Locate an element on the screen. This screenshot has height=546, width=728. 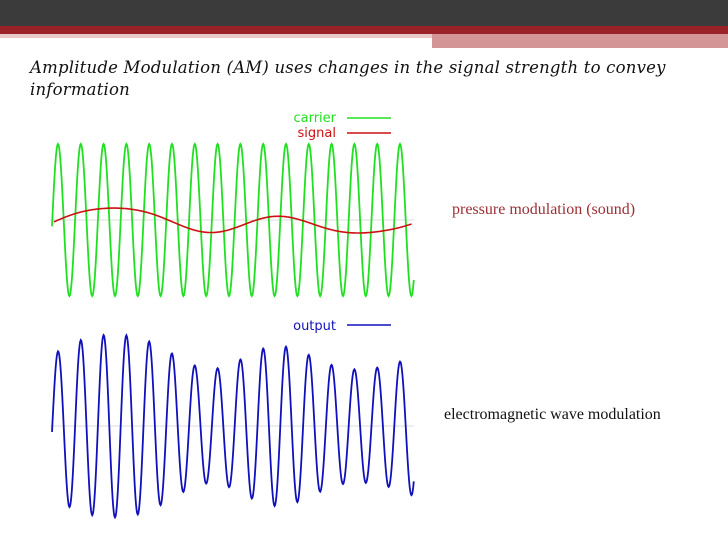
legend-signal: signal is located at coordinates (344, 133).